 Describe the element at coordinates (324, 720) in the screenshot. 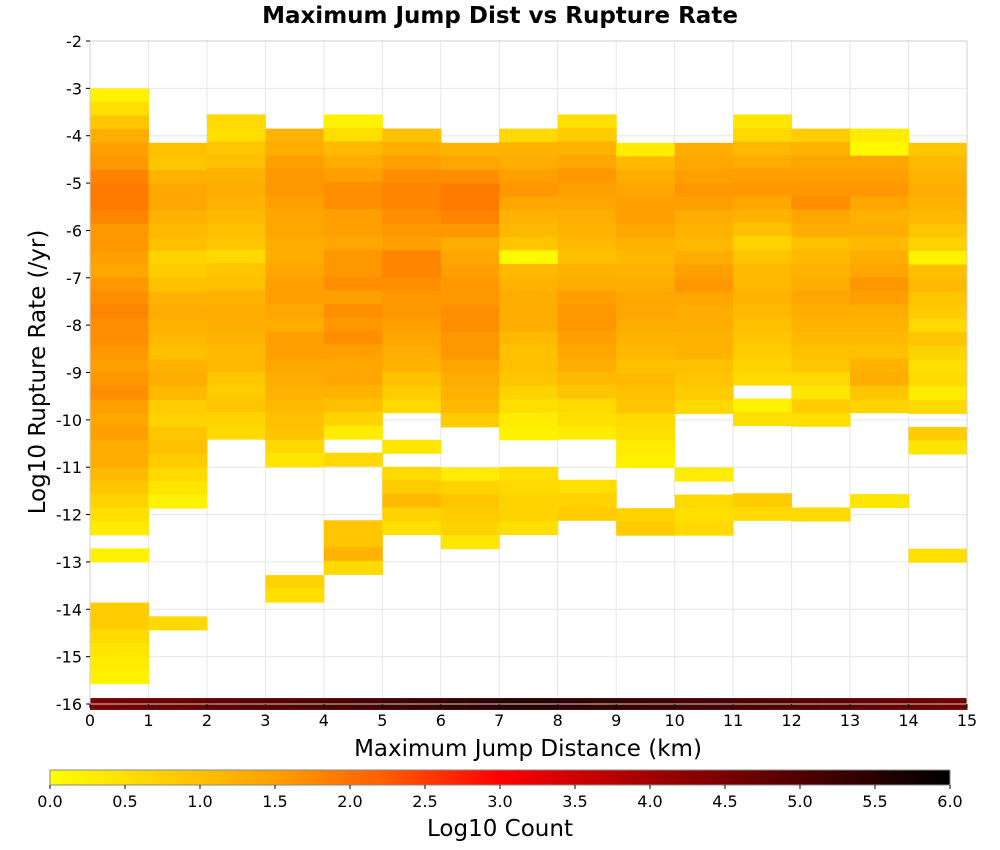

I see `x-tick-label: 4` at that location.